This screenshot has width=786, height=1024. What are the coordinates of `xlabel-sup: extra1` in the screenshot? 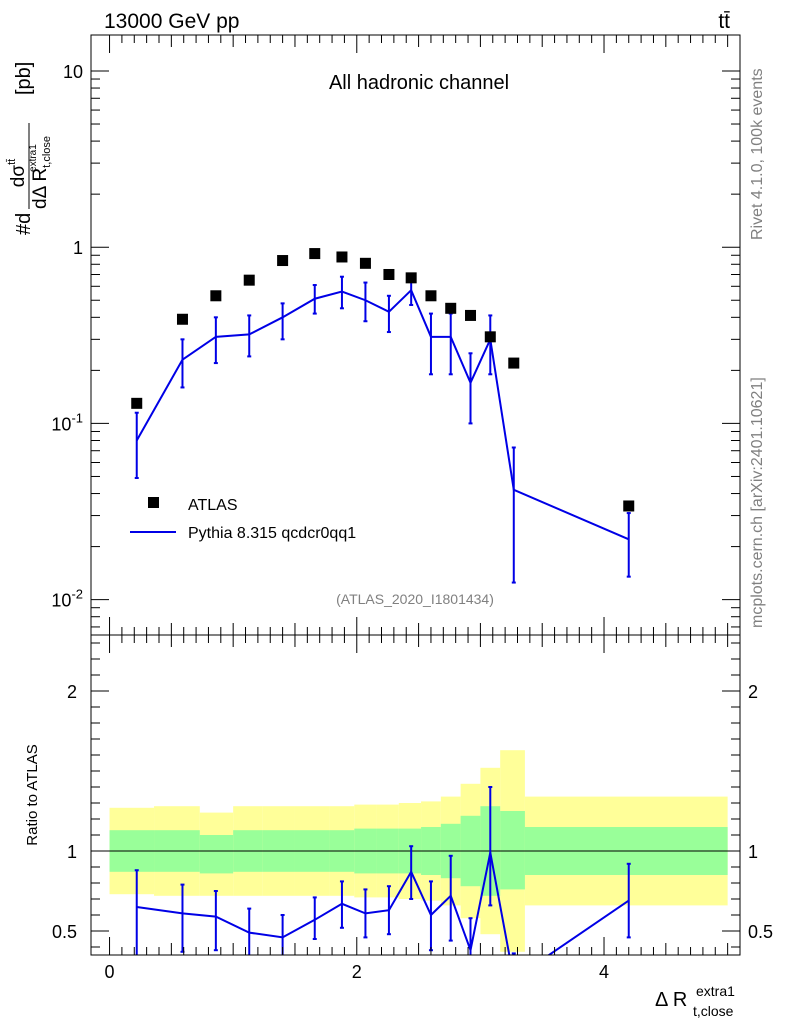 It's located at (715, 991).